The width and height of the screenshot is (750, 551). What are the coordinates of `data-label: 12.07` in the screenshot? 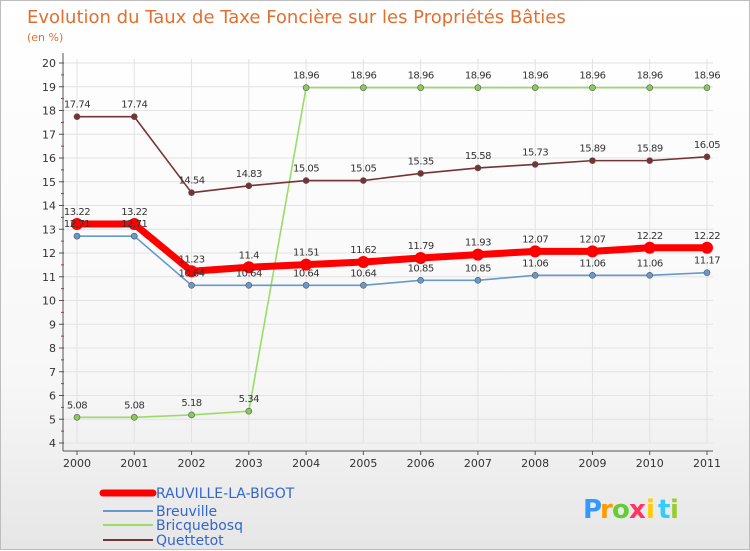 It's located at (535, 239).